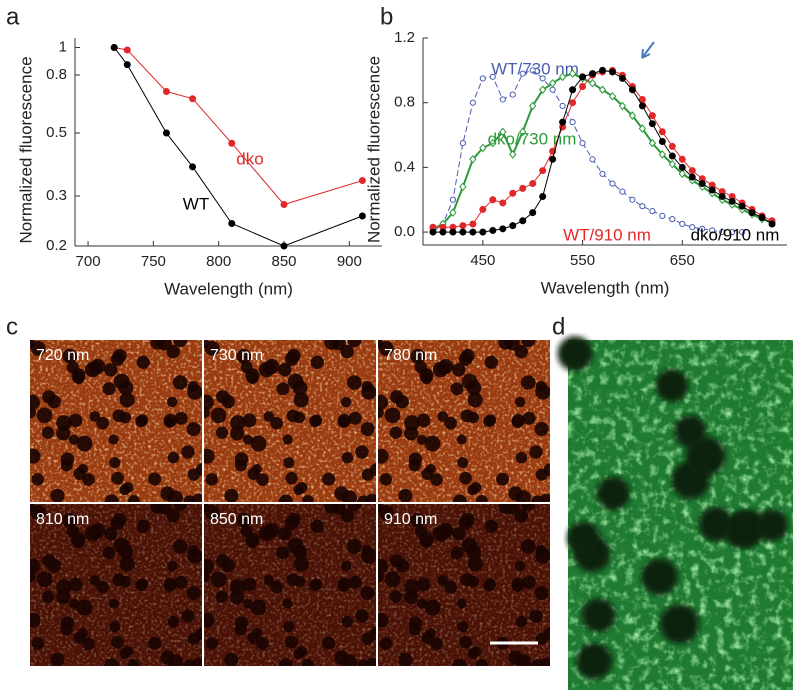  What do you see at coordinates (12, 326) in the screenshot?
I see `panel-label: c` at bounding box center [12, 326].